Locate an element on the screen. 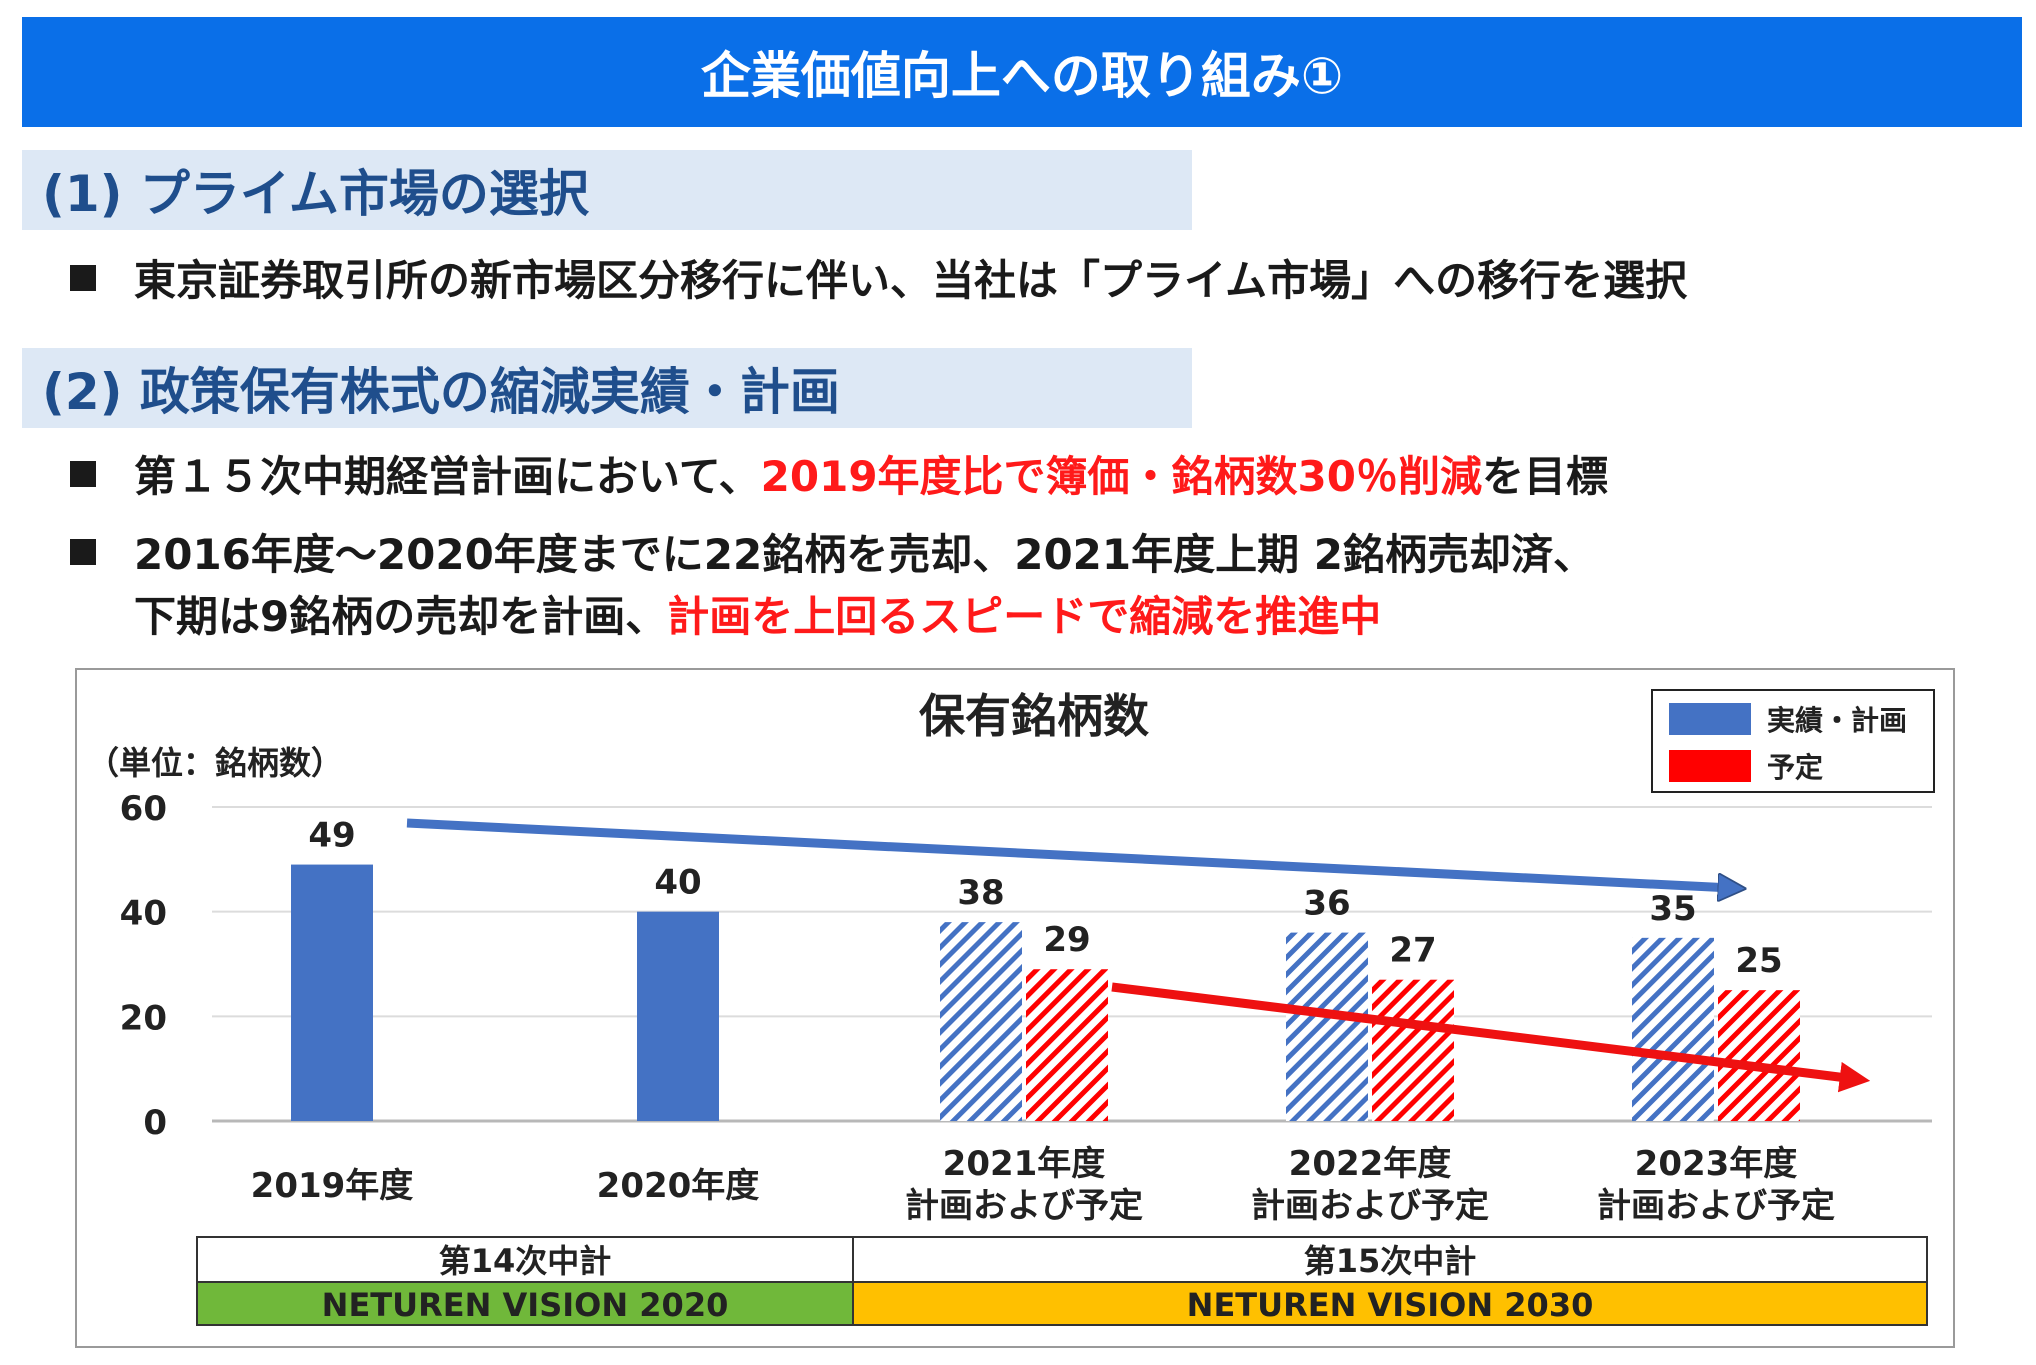  data-label: 40 is located at coordinates (677, 883).